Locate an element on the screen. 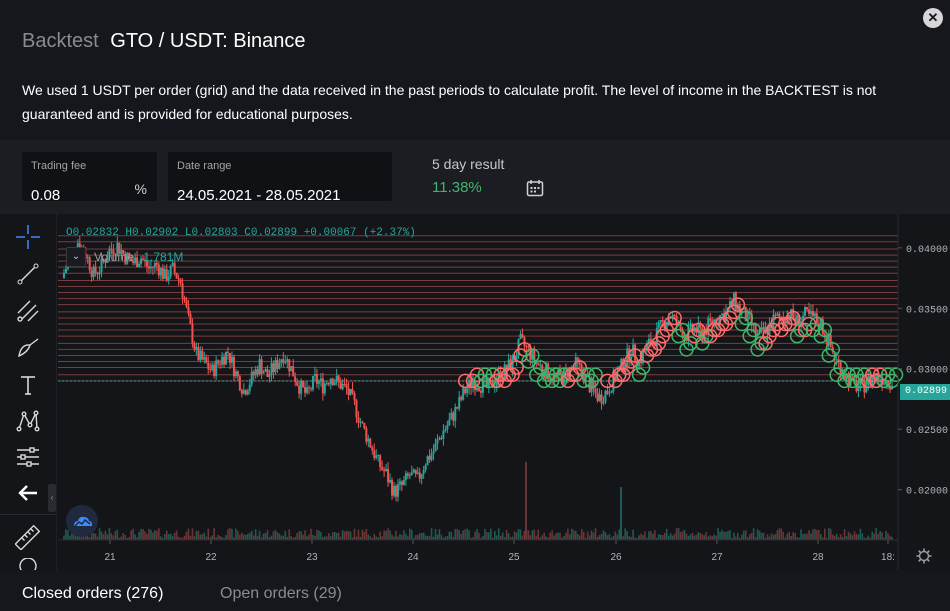 The height and width of the screenshot is (611, 950). legend-collapse-button: ⌄ is located at coordinates (76, 257).